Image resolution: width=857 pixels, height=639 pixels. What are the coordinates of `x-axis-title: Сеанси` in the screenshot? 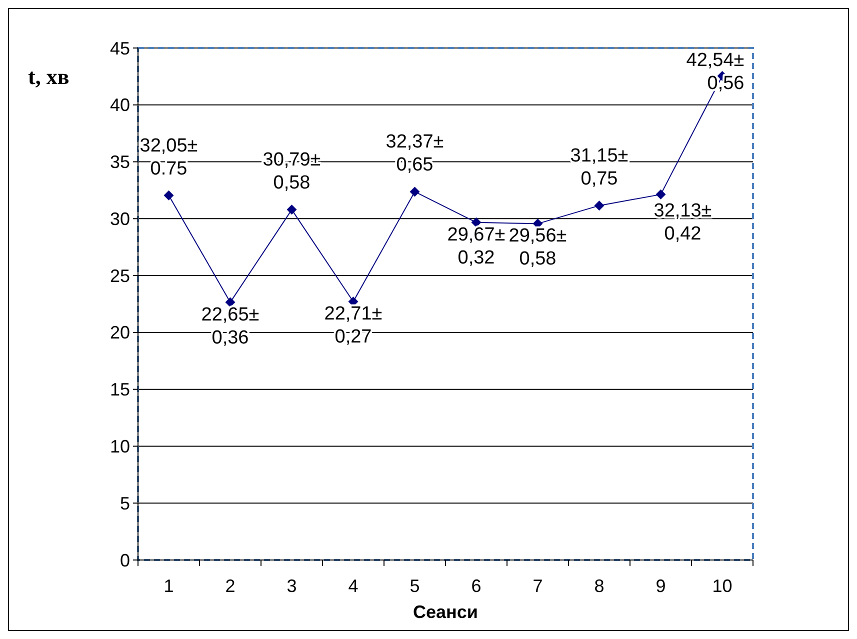 It's located at (445, 612).